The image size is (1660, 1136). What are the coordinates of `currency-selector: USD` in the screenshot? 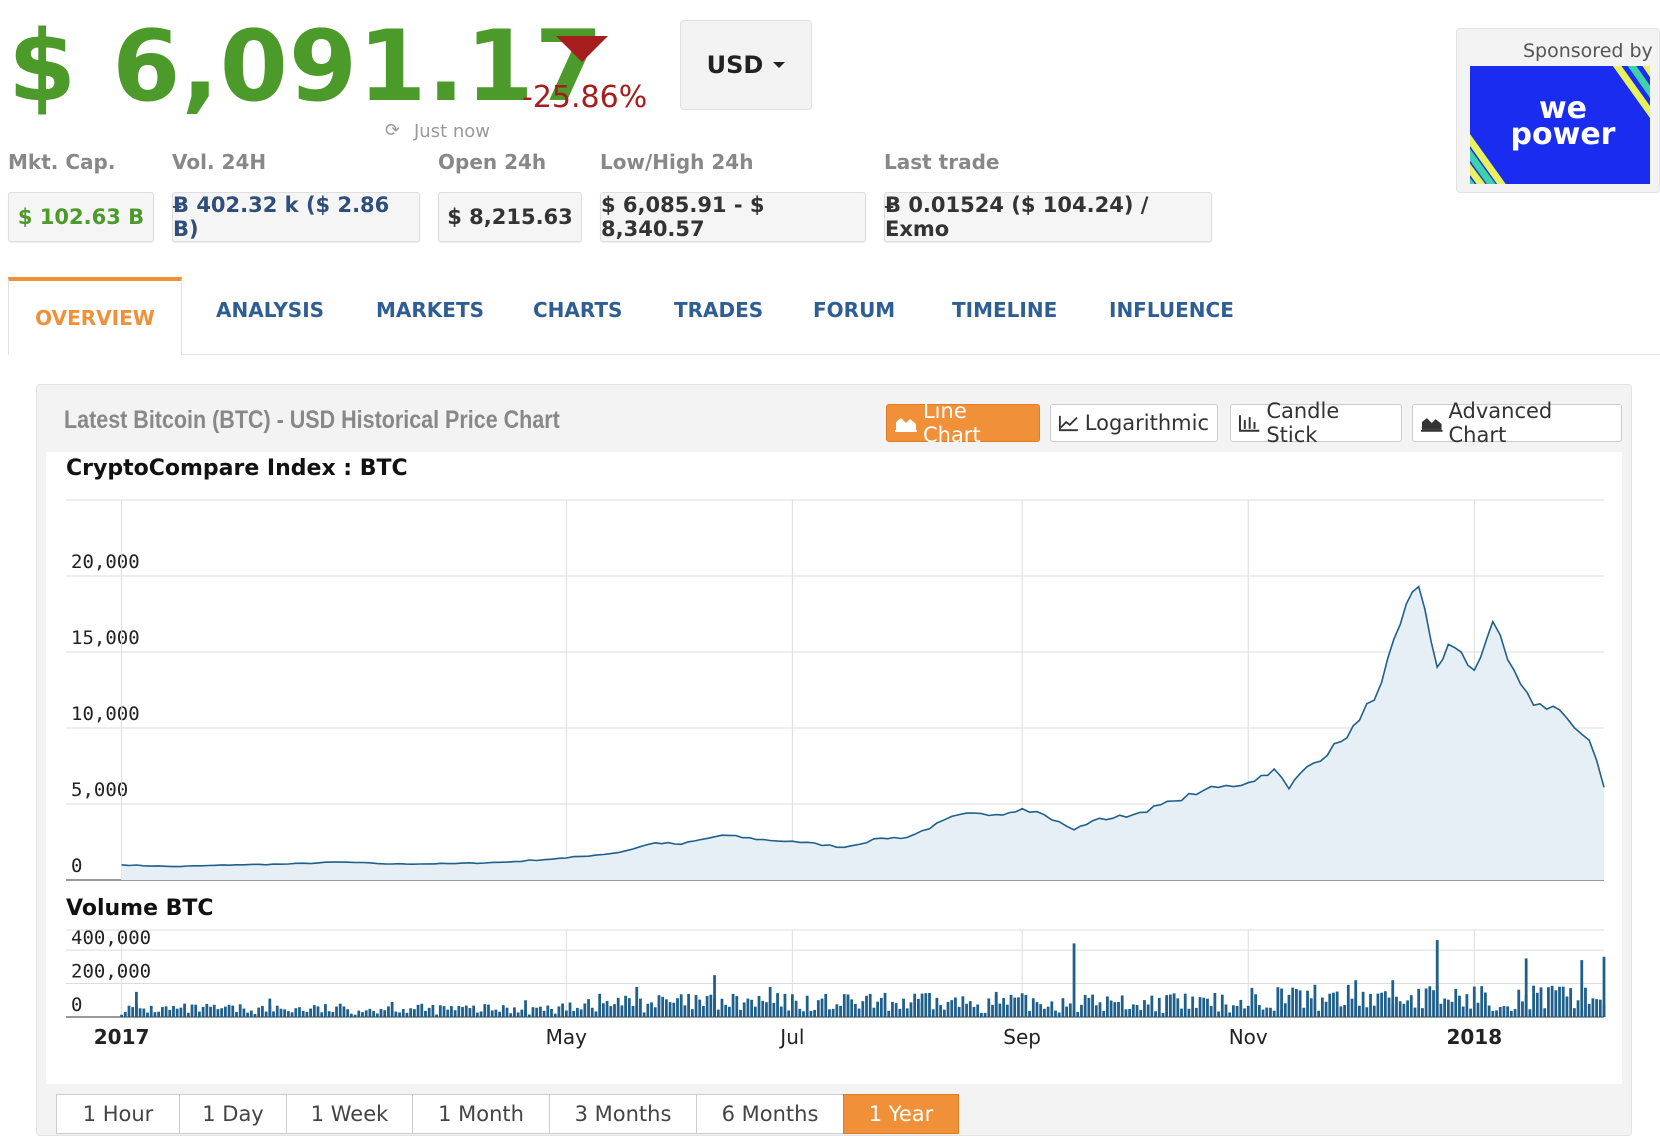 It's located at (746, 65).